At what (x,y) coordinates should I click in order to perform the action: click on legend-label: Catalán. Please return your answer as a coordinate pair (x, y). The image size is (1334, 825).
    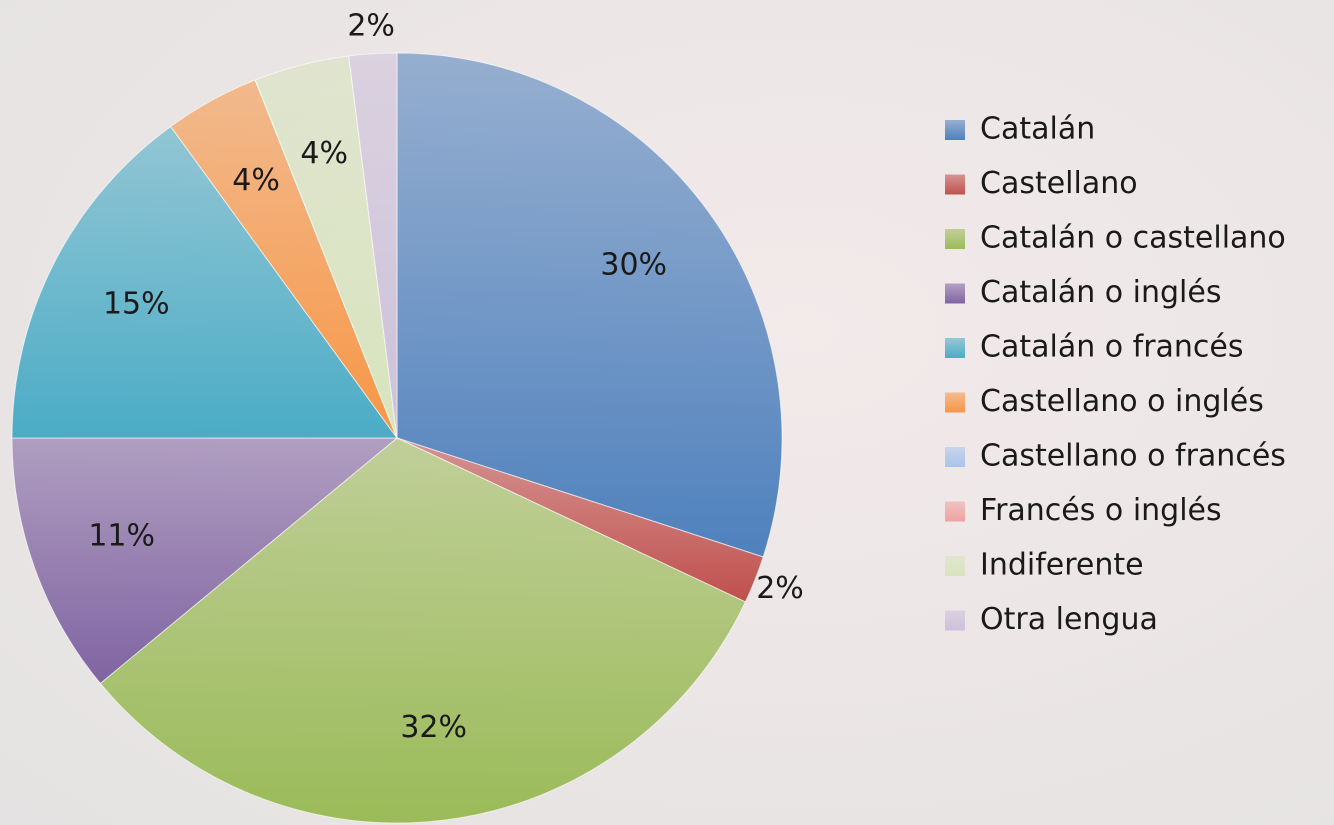
    Looking at the image, I should click on (1037, 129).